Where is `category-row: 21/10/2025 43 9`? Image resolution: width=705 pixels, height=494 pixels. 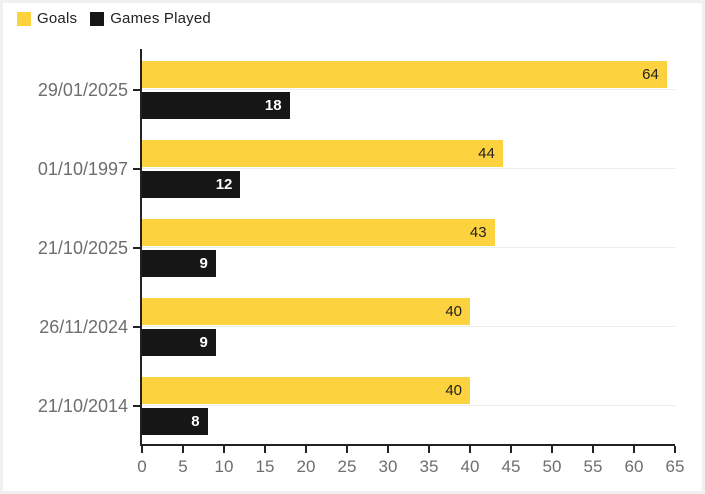
category-row: 21/10/2025 43 9 is located at coordinates (356, 246).